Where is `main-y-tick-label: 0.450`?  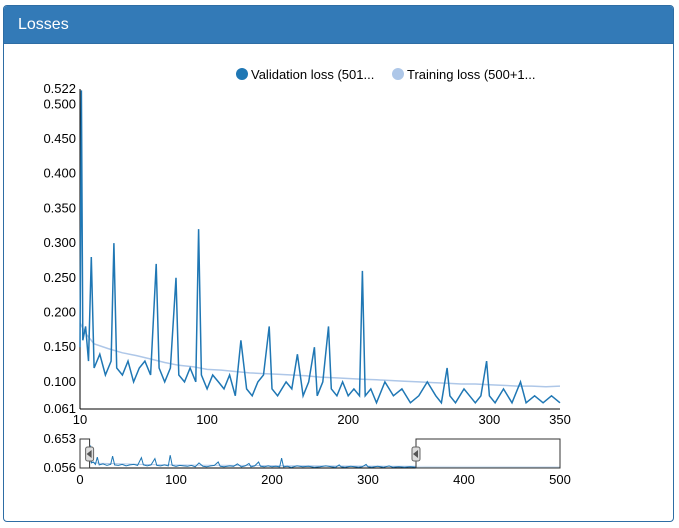
main-y-tick-label: 0.450 is located at coordinates (59, 138).